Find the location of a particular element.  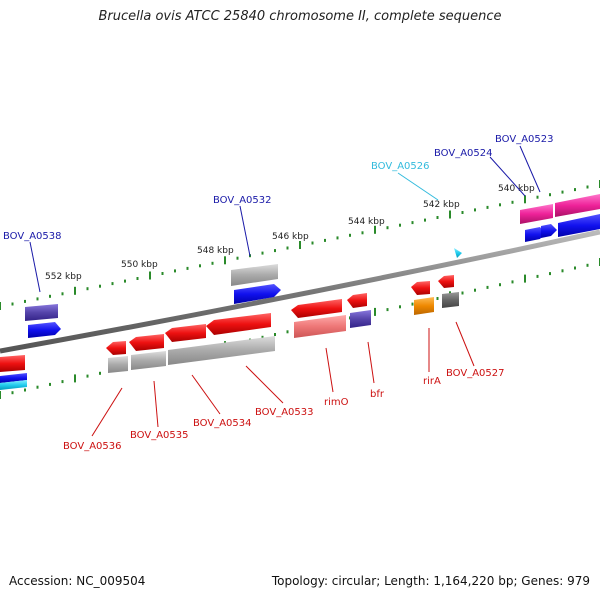

label-bfr: bfr is located at coordinates (377, 394).